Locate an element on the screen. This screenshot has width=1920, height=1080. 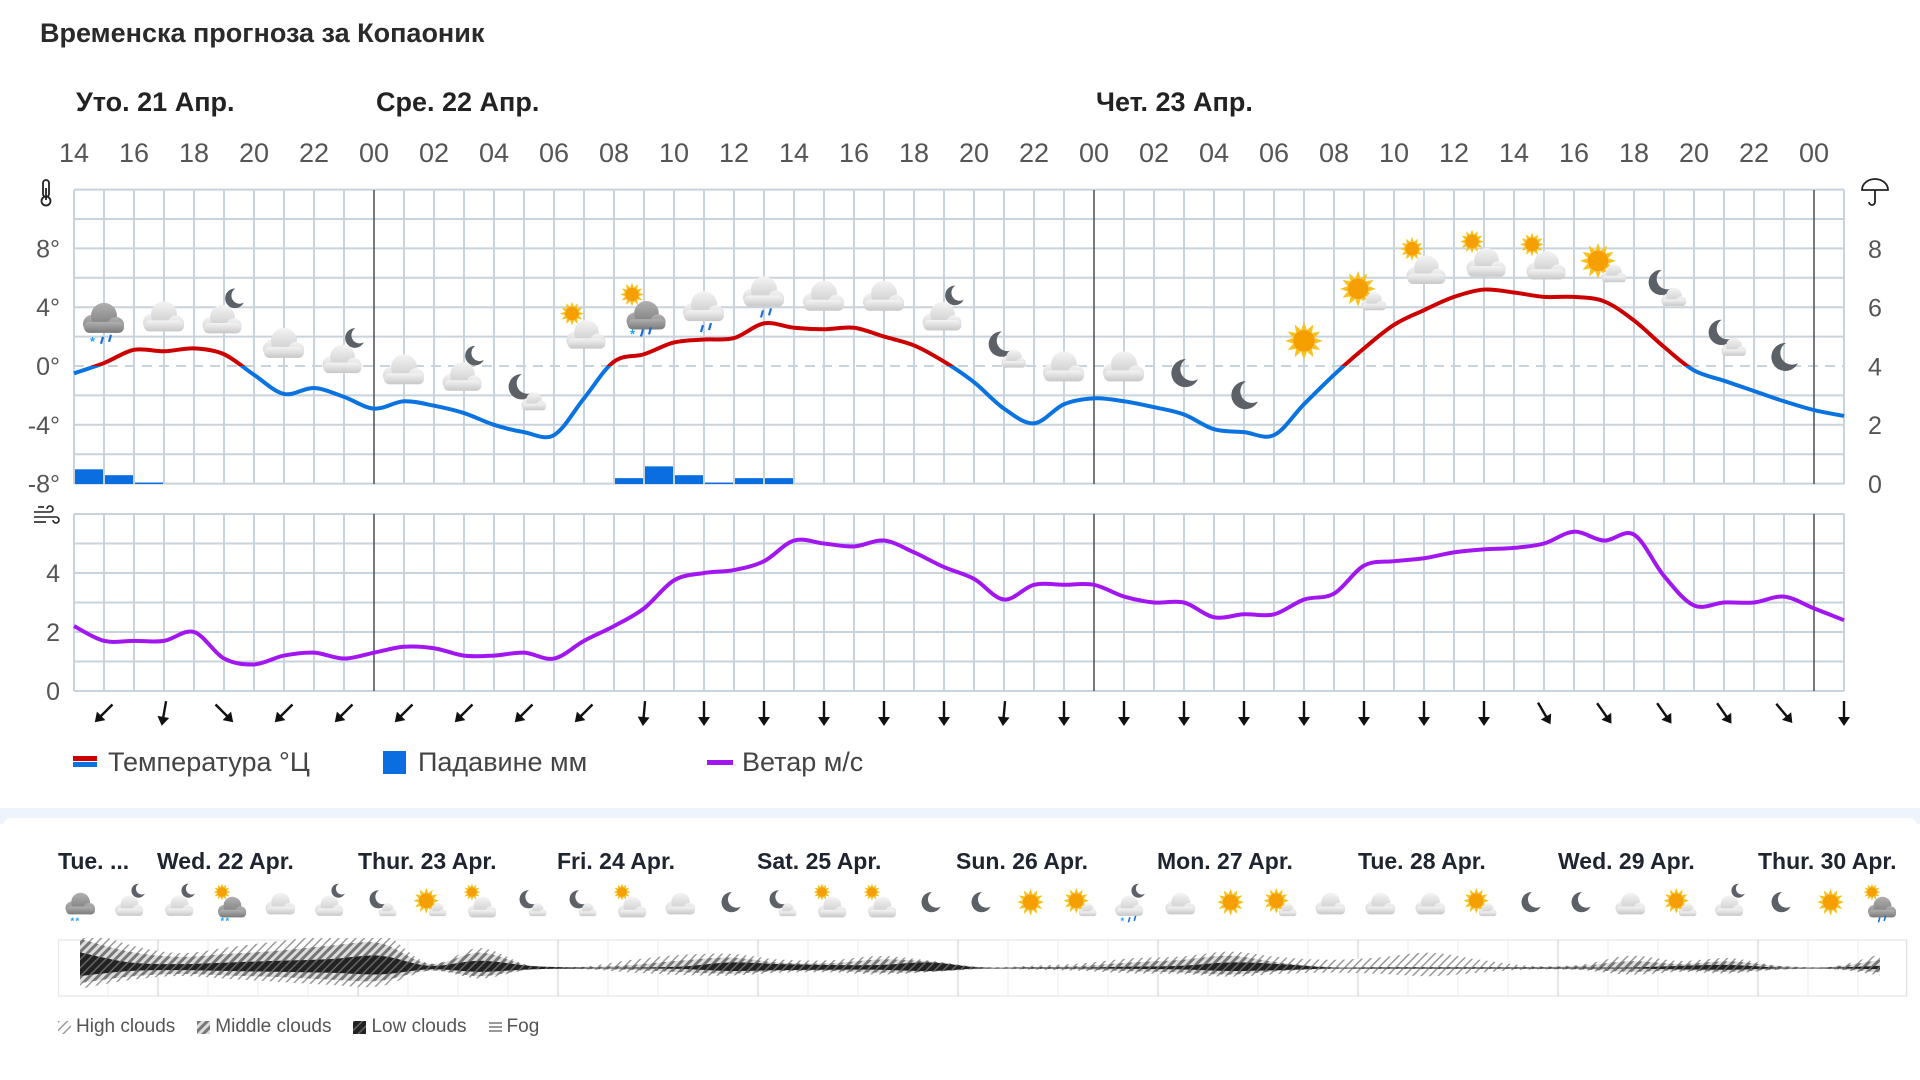
temperature-line-positive is located at coordinates (890, 326).